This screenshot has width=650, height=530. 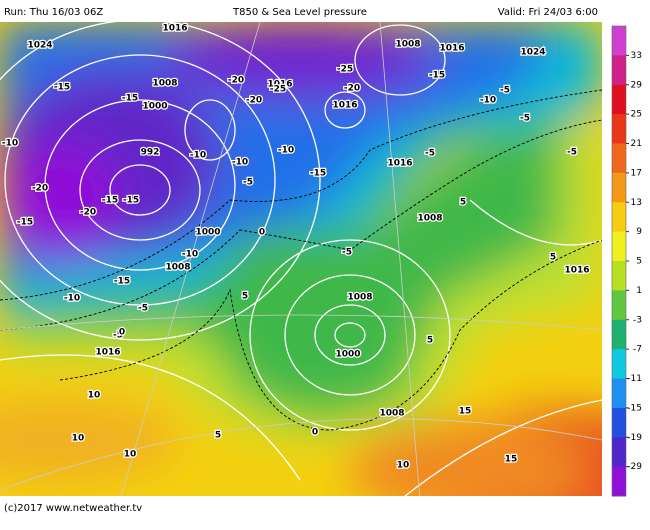 I want to click on colorbar-label: -11, so click(x=634, y=379).